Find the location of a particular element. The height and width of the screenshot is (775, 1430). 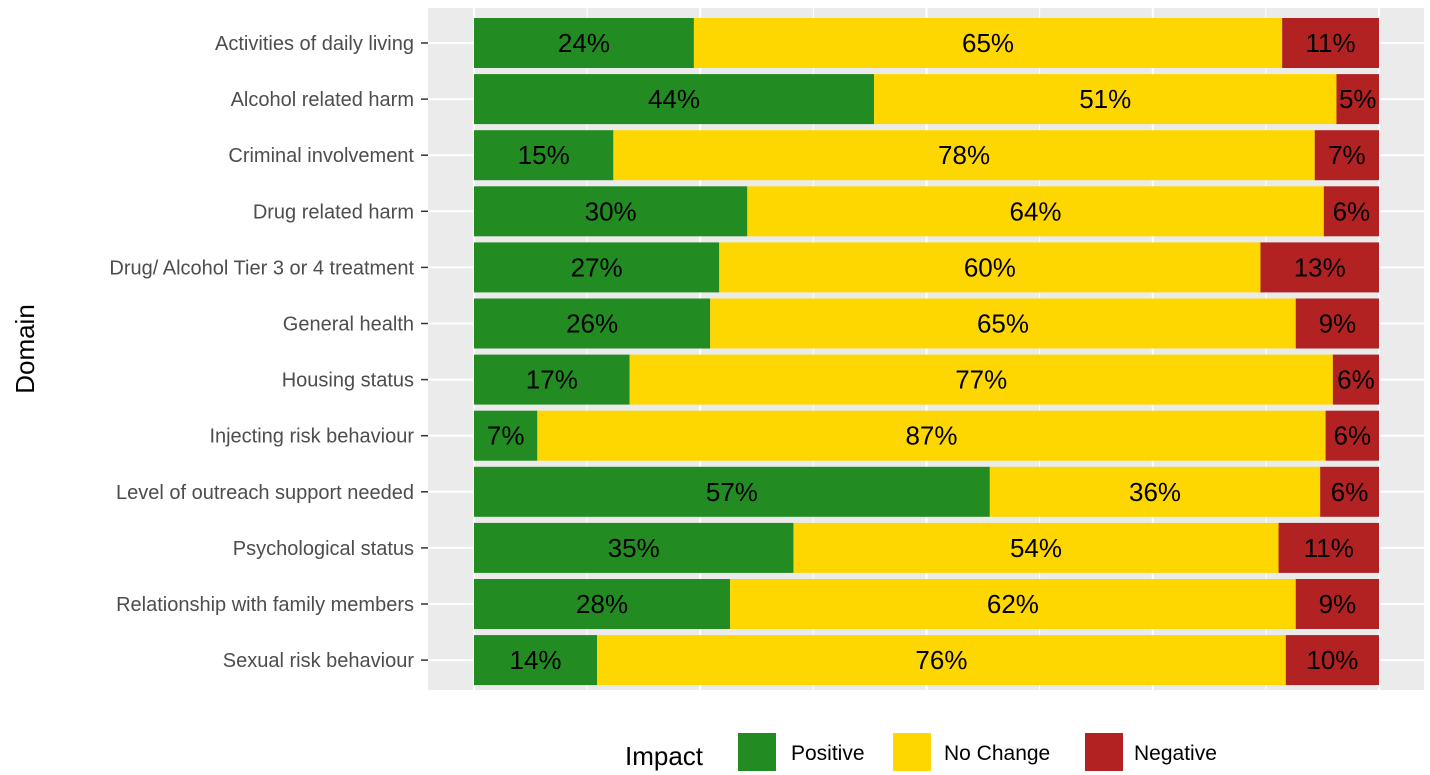

legend-label: No Change is located at coordinates (997, 753).